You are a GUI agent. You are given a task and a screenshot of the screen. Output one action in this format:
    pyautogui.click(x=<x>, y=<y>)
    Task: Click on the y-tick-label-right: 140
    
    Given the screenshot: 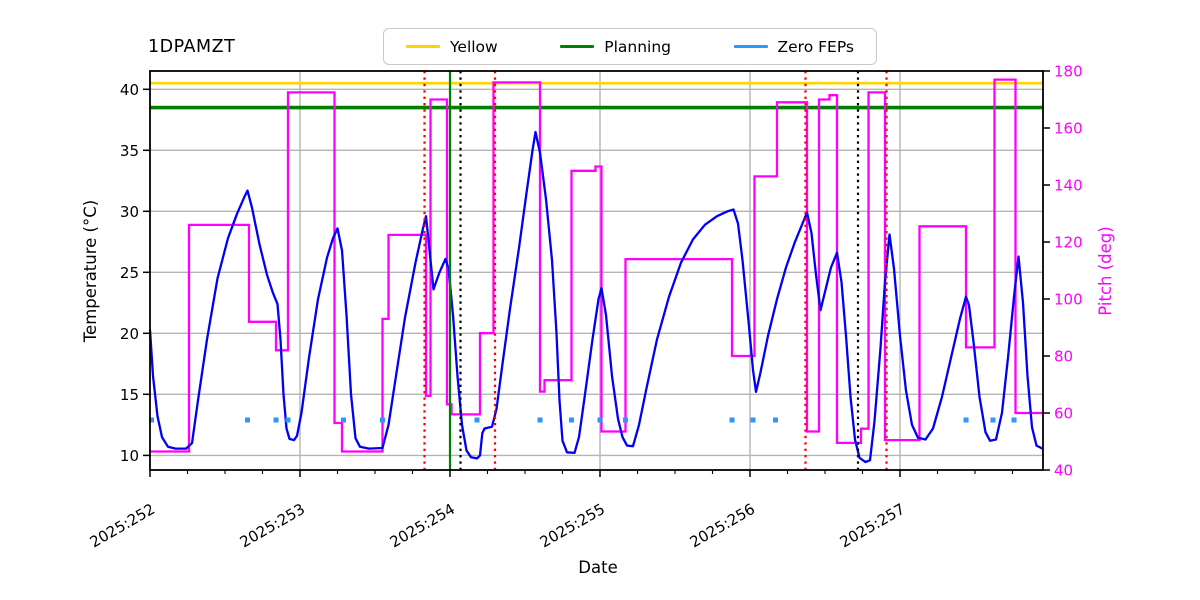 What is the action you would take?
    pyautogui.click(x=1068, y=186)
    